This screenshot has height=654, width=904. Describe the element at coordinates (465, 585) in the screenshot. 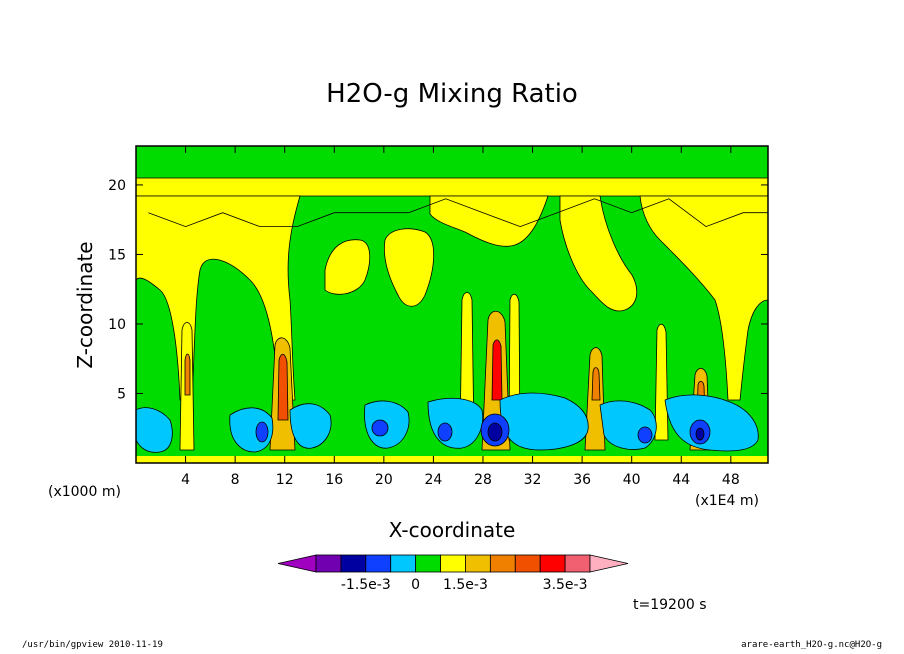

I see `colorbar-tick-label: 1.5e-3` at that location.